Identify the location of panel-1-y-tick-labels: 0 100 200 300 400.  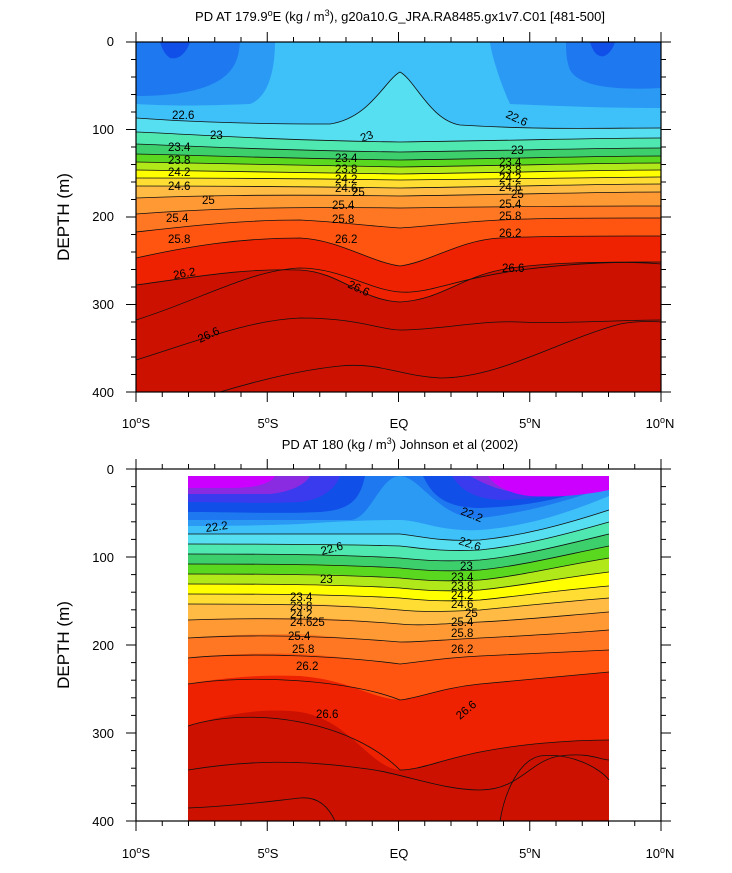
(103, 217).